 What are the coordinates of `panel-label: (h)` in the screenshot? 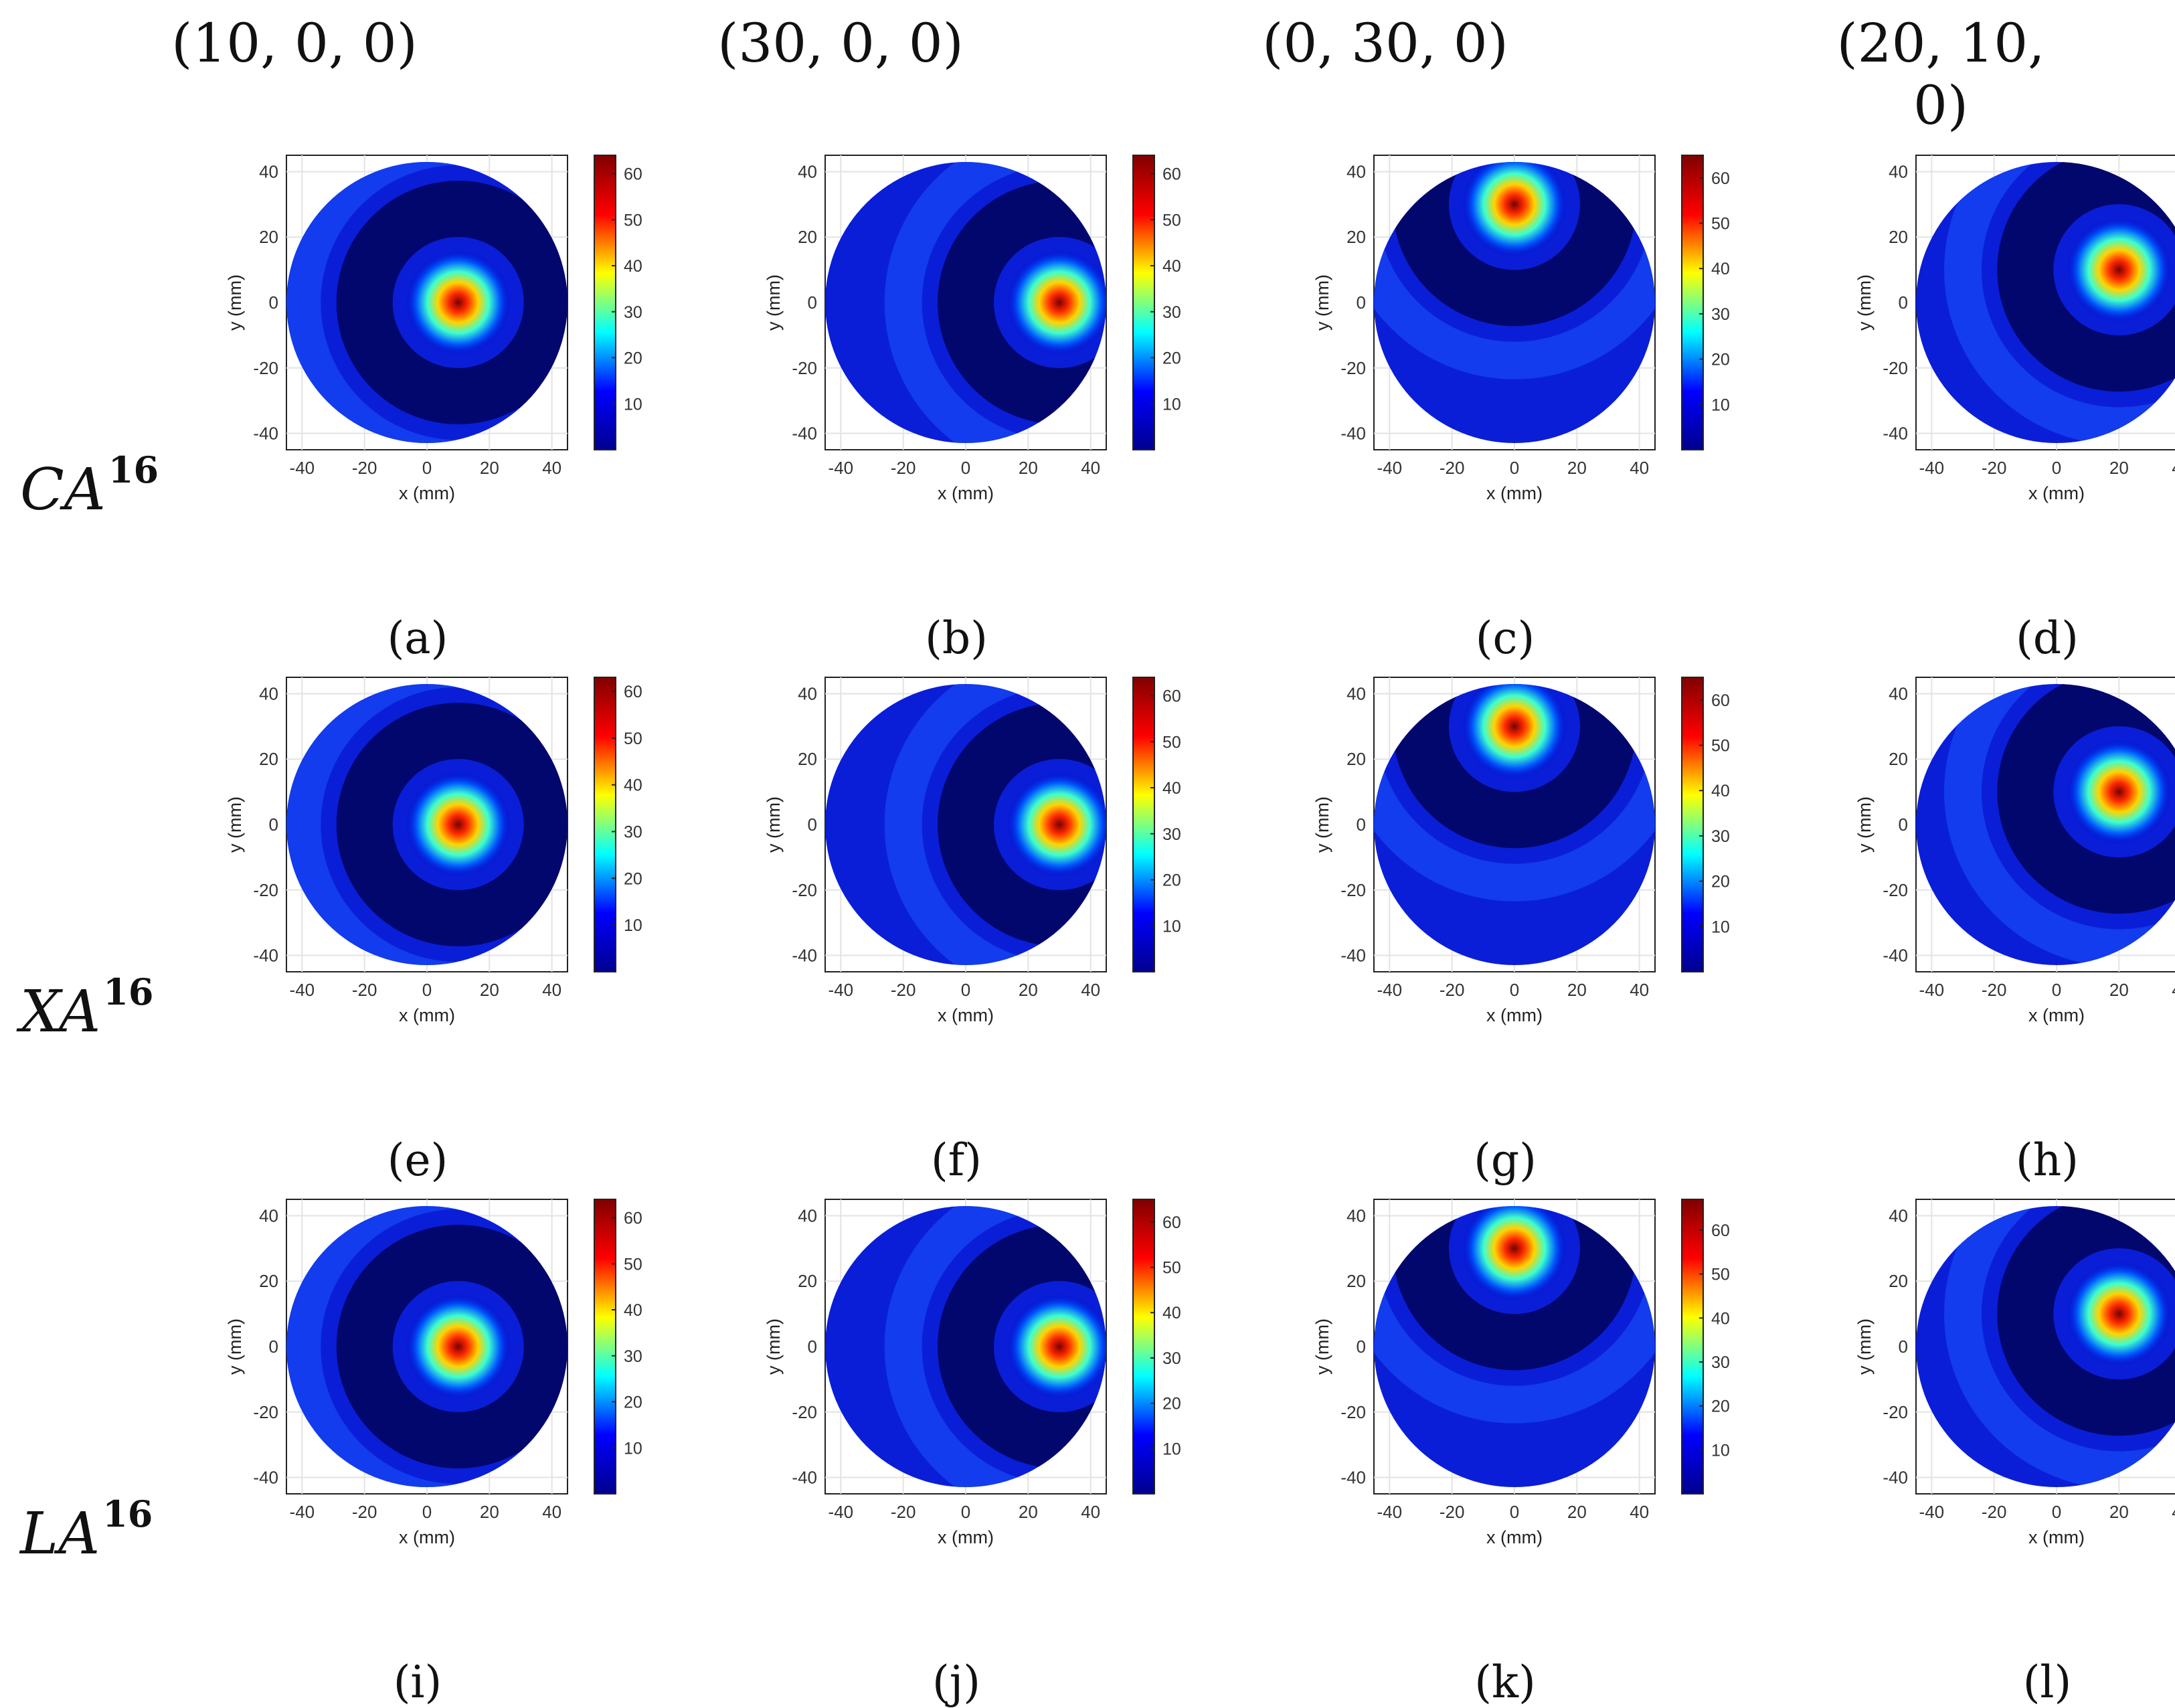 It's located at (2047, 1160).